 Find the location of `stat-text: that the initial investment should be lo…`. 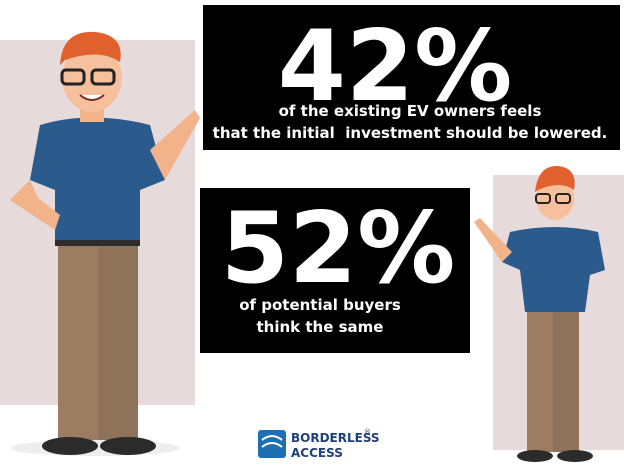

stat-text: that the initial investment should be lo… is located at coordinates (410, 133).